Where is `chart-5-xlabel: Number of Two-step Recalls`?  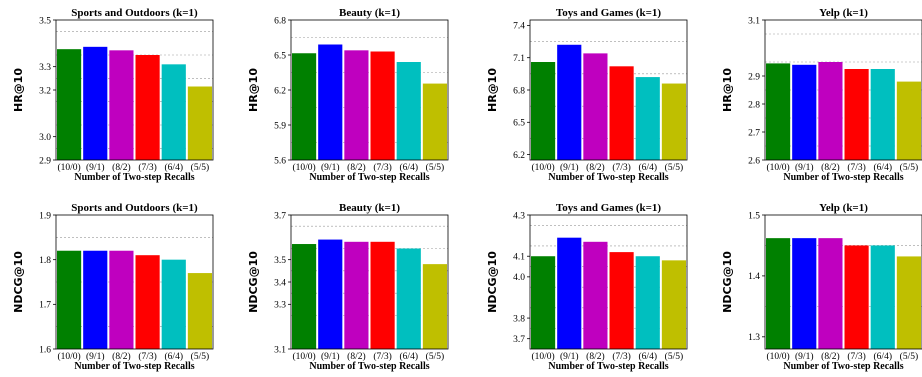 chart-5-xlabel: Number of Two-step Recalls is located at coordinates (134, 366).